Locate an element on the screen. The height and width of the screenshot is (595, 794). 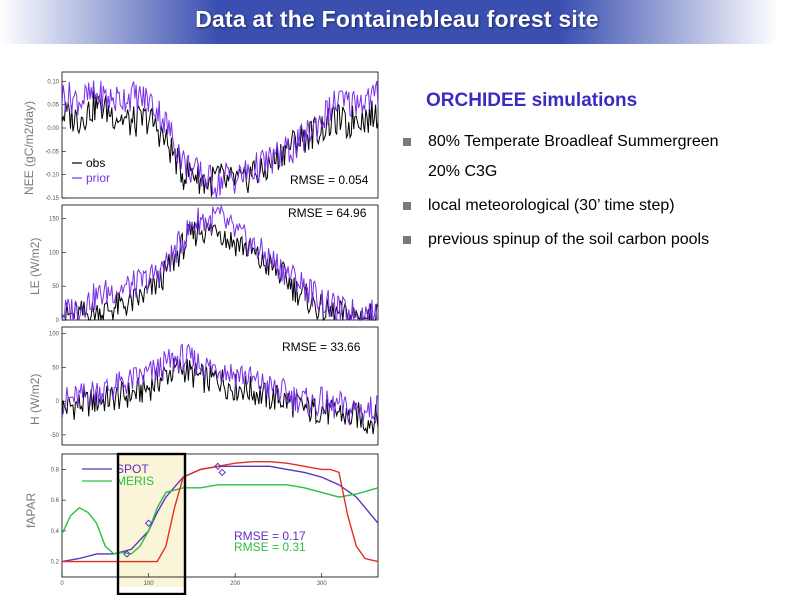
y-tick-label: -0.05 is located at coordinates (52, 152).